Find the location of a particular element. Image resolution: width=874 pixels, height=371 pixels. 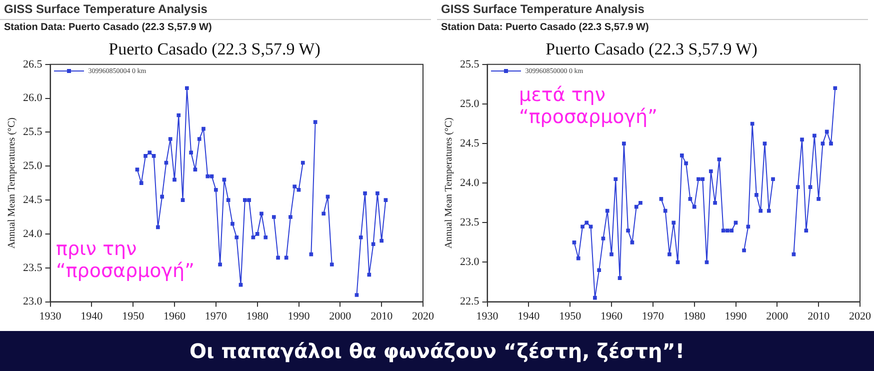

x-tick-label: 2010 is located at coordinates (382, 316).